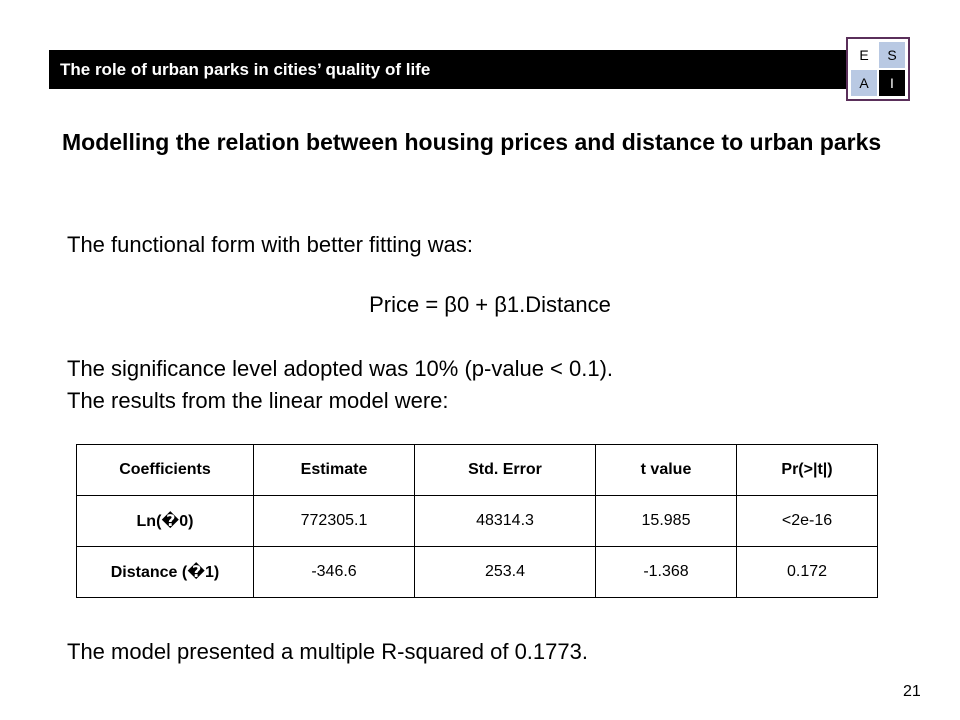 The width and height of the screenshot is (960, 720). Describe the element at coordinates (334, 470) in the screenshot. I see `table-header-cell: Estimate` at that location.